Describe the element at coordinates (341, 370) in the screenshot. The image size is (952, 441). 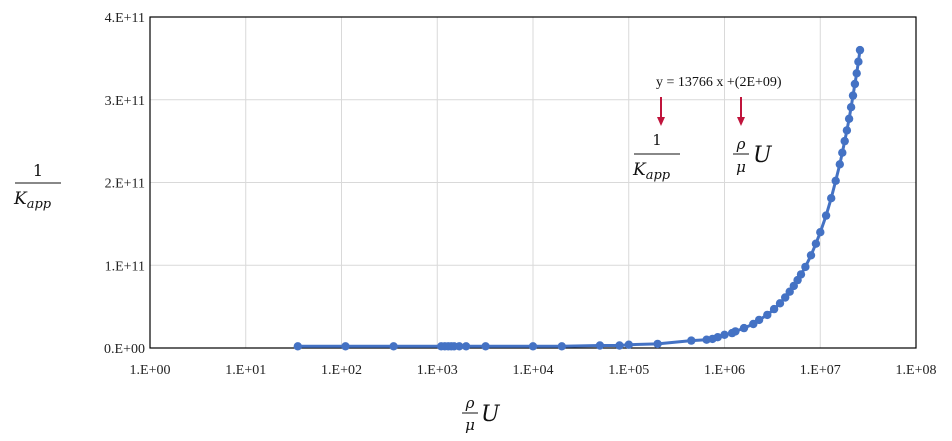
I see `x-tick-label: 1.E+02` at that location.